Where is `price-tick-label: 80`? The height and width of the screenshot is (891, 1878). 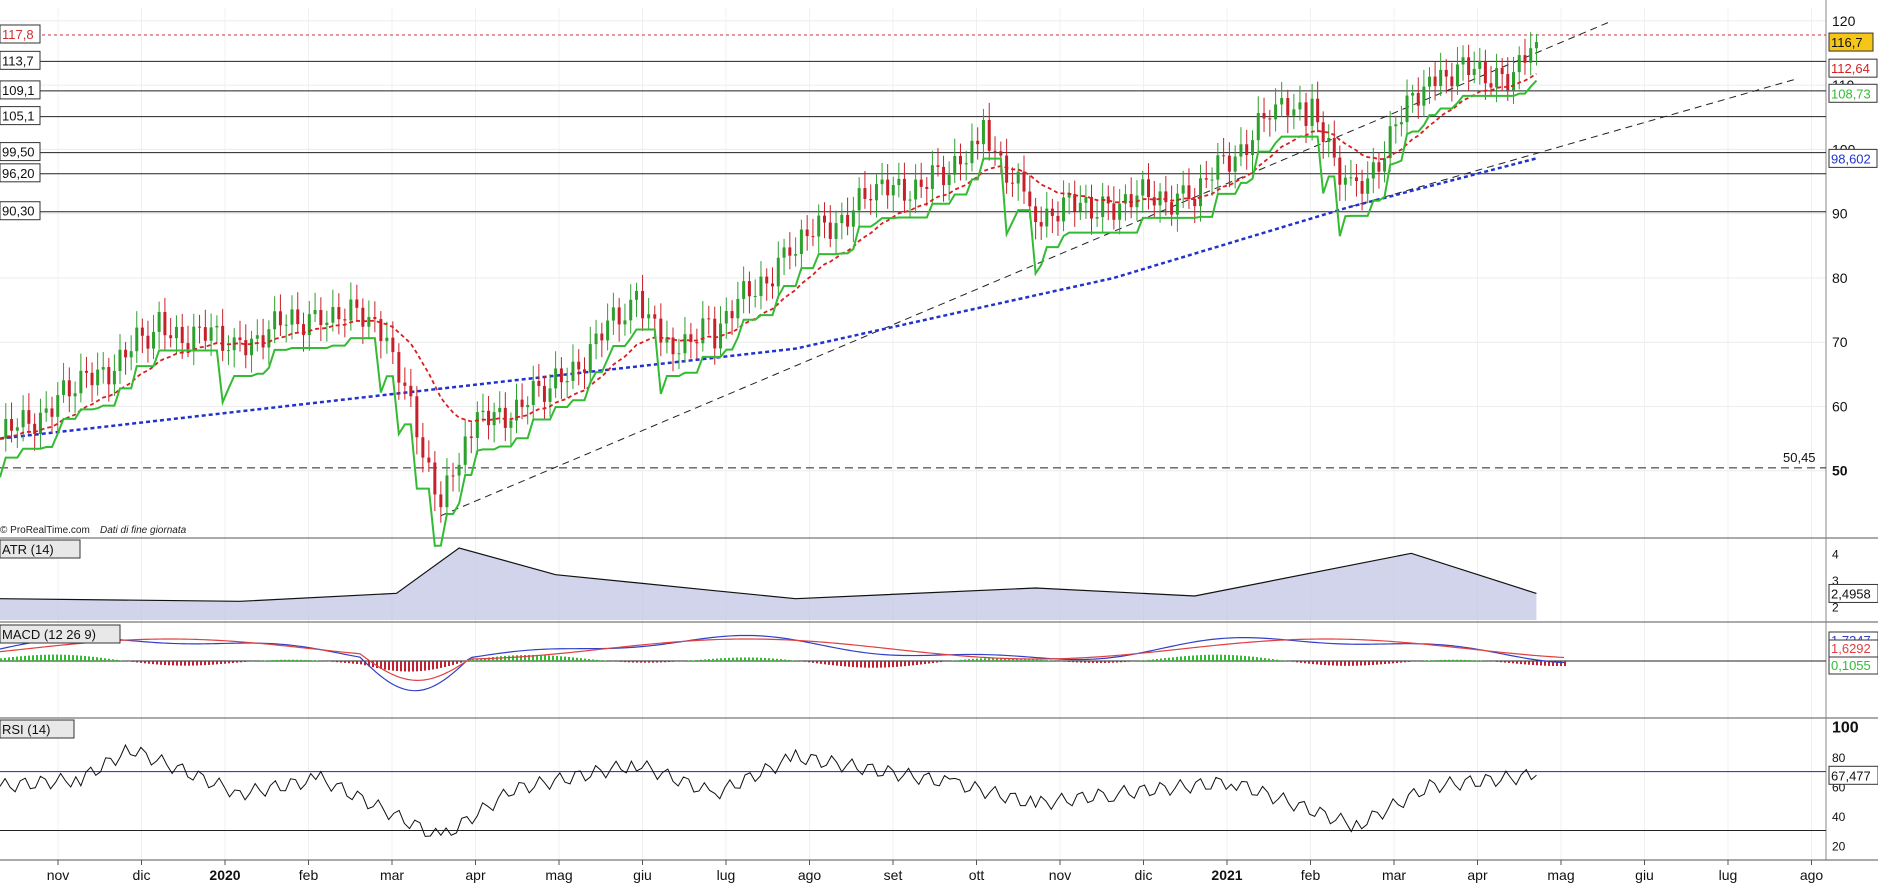
price-tick-label: 80 is located at coordinates (1840, 278).